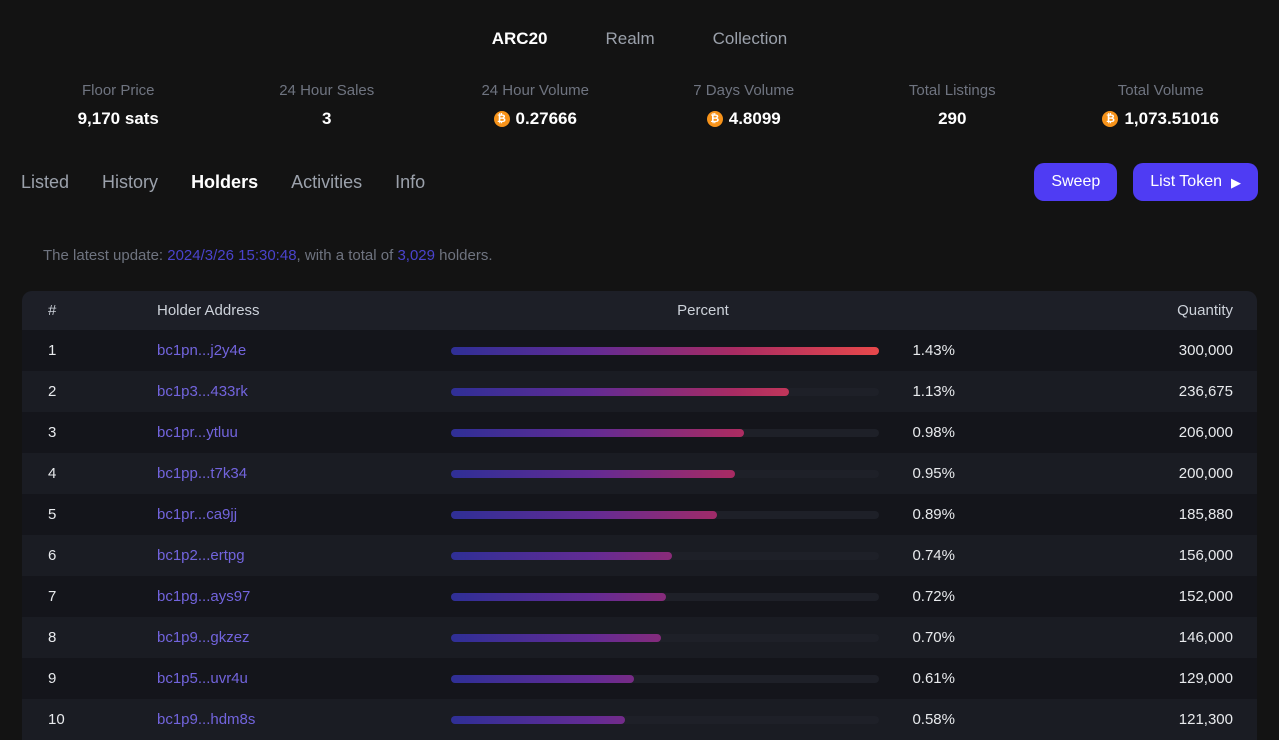  Describe the element at coordinates (52, 391) in the screenshot. I see `holder-rank: 2` at that location.